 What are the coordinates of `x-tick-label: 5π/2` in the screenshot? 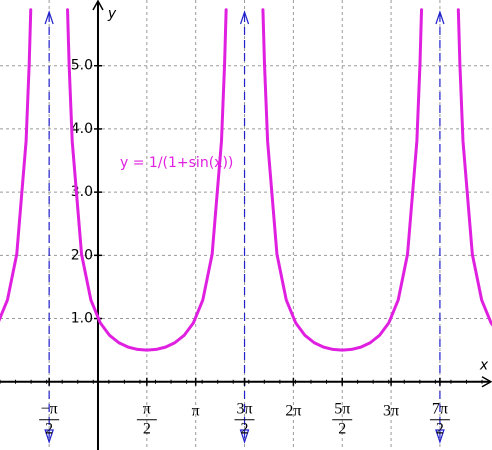 It's located at (342, 418).